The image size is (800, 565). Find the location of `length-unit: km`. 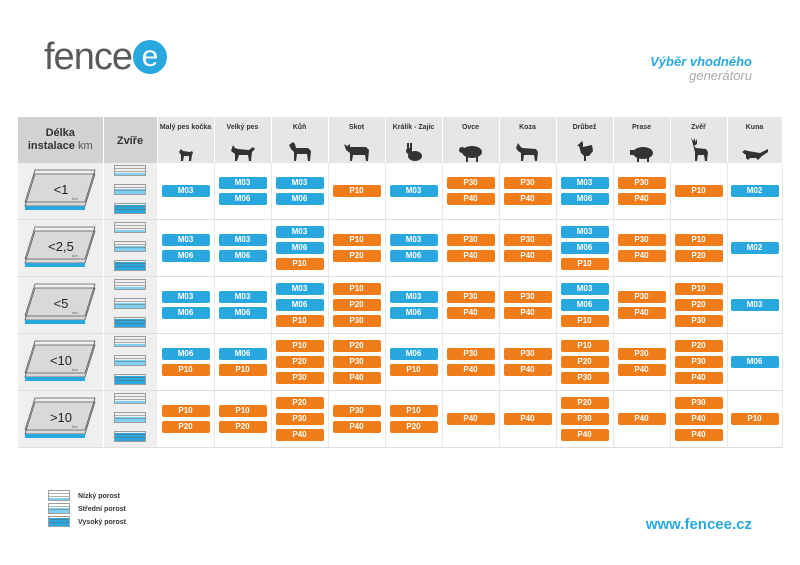

length-unit: km is located at coordinates (76, 369).